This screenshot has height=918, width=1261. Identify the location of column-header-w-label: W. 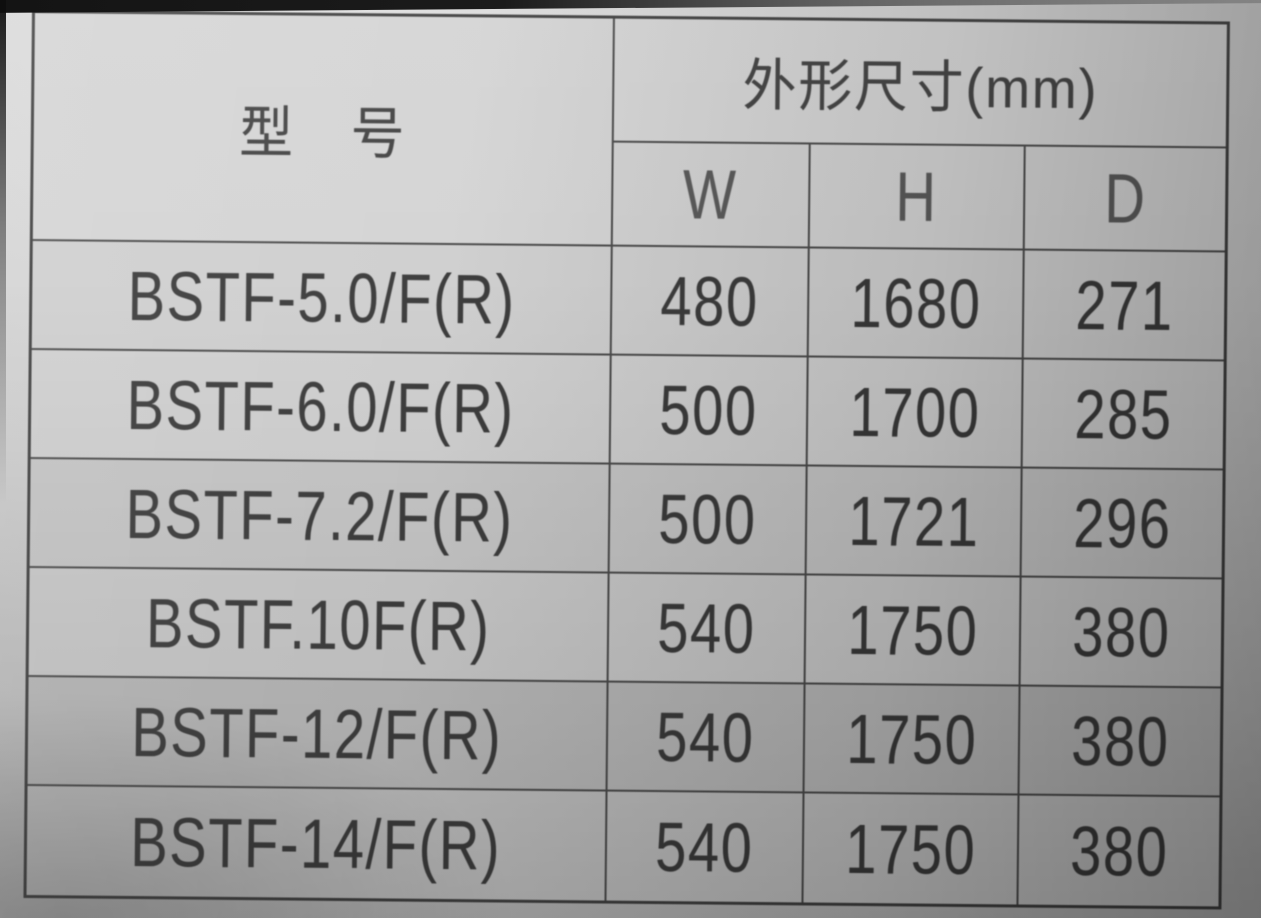
(711, 194).